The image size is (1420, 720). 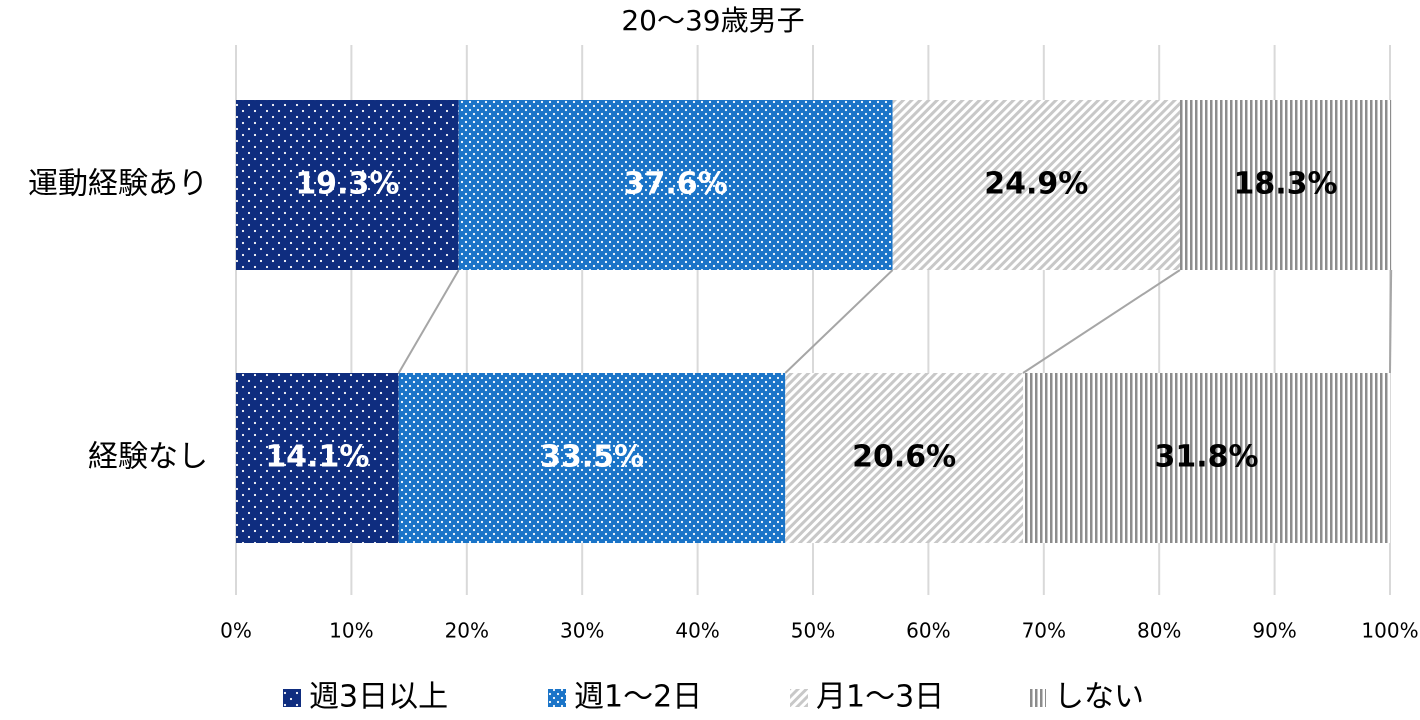 What do you see at coordinates (1389, 631) in the screenshot?
I see `x-tick-label: 100%` at bounding box center [1389, 631].